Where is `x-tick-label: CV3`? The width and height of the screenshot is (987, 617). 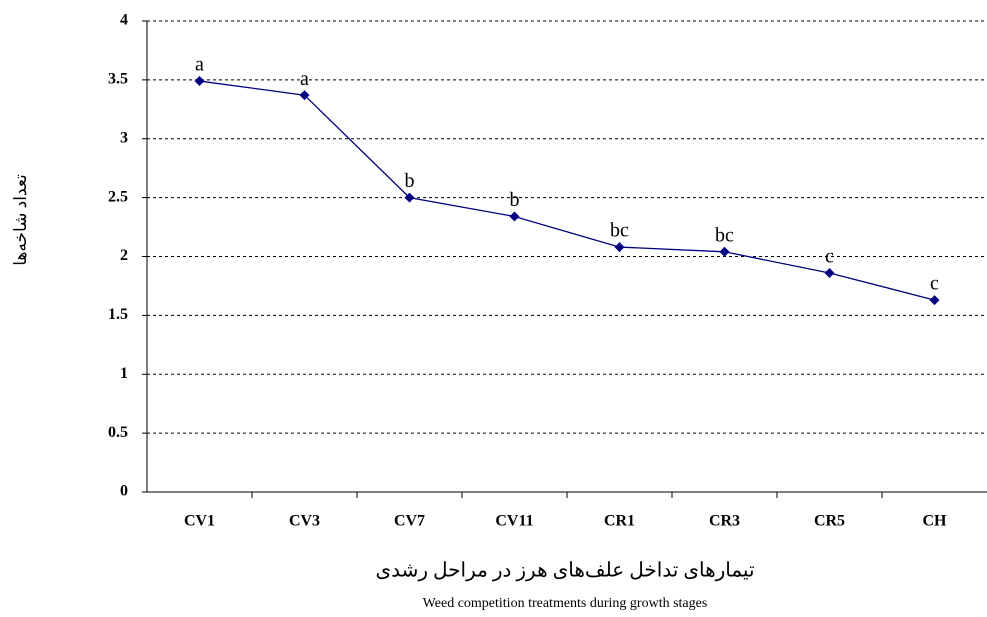
x-tick-label: CV3 is located at coordinates (304, 521).